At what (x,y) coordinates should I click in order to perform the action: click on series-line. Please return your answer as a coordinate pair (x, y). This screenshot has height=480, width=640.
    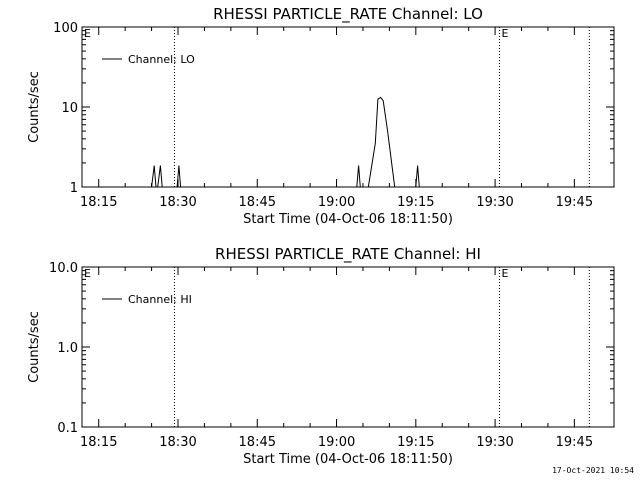
    Looking at the image, I should click on (285, 142).